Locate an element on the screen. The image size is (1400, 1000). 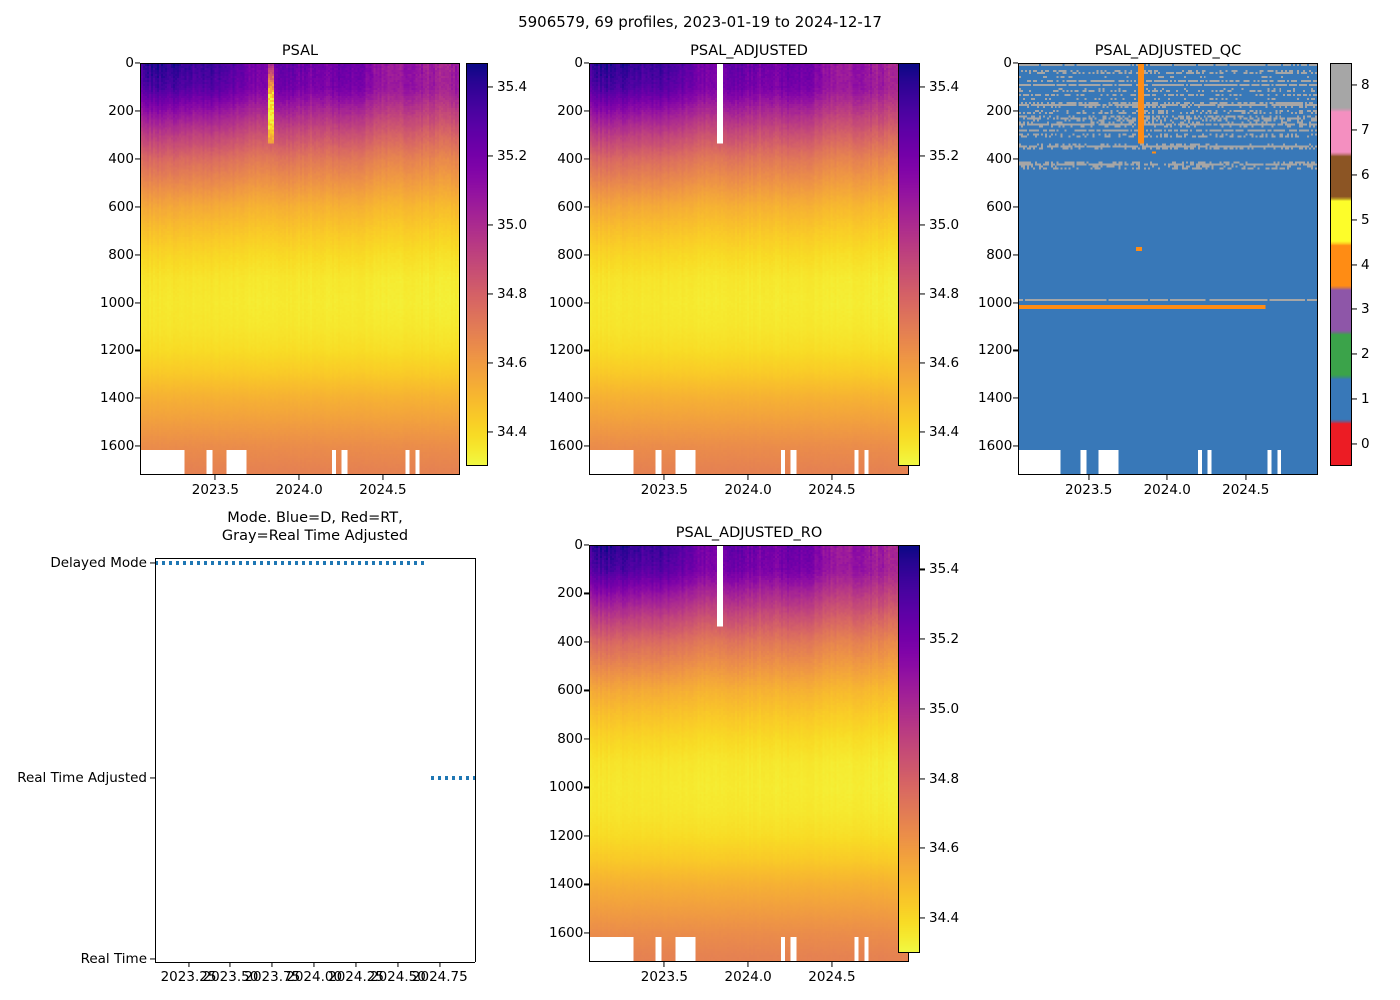
panel-psal-adjusted: PSAL_ADJUSTED is located at coordinates (749, 259).